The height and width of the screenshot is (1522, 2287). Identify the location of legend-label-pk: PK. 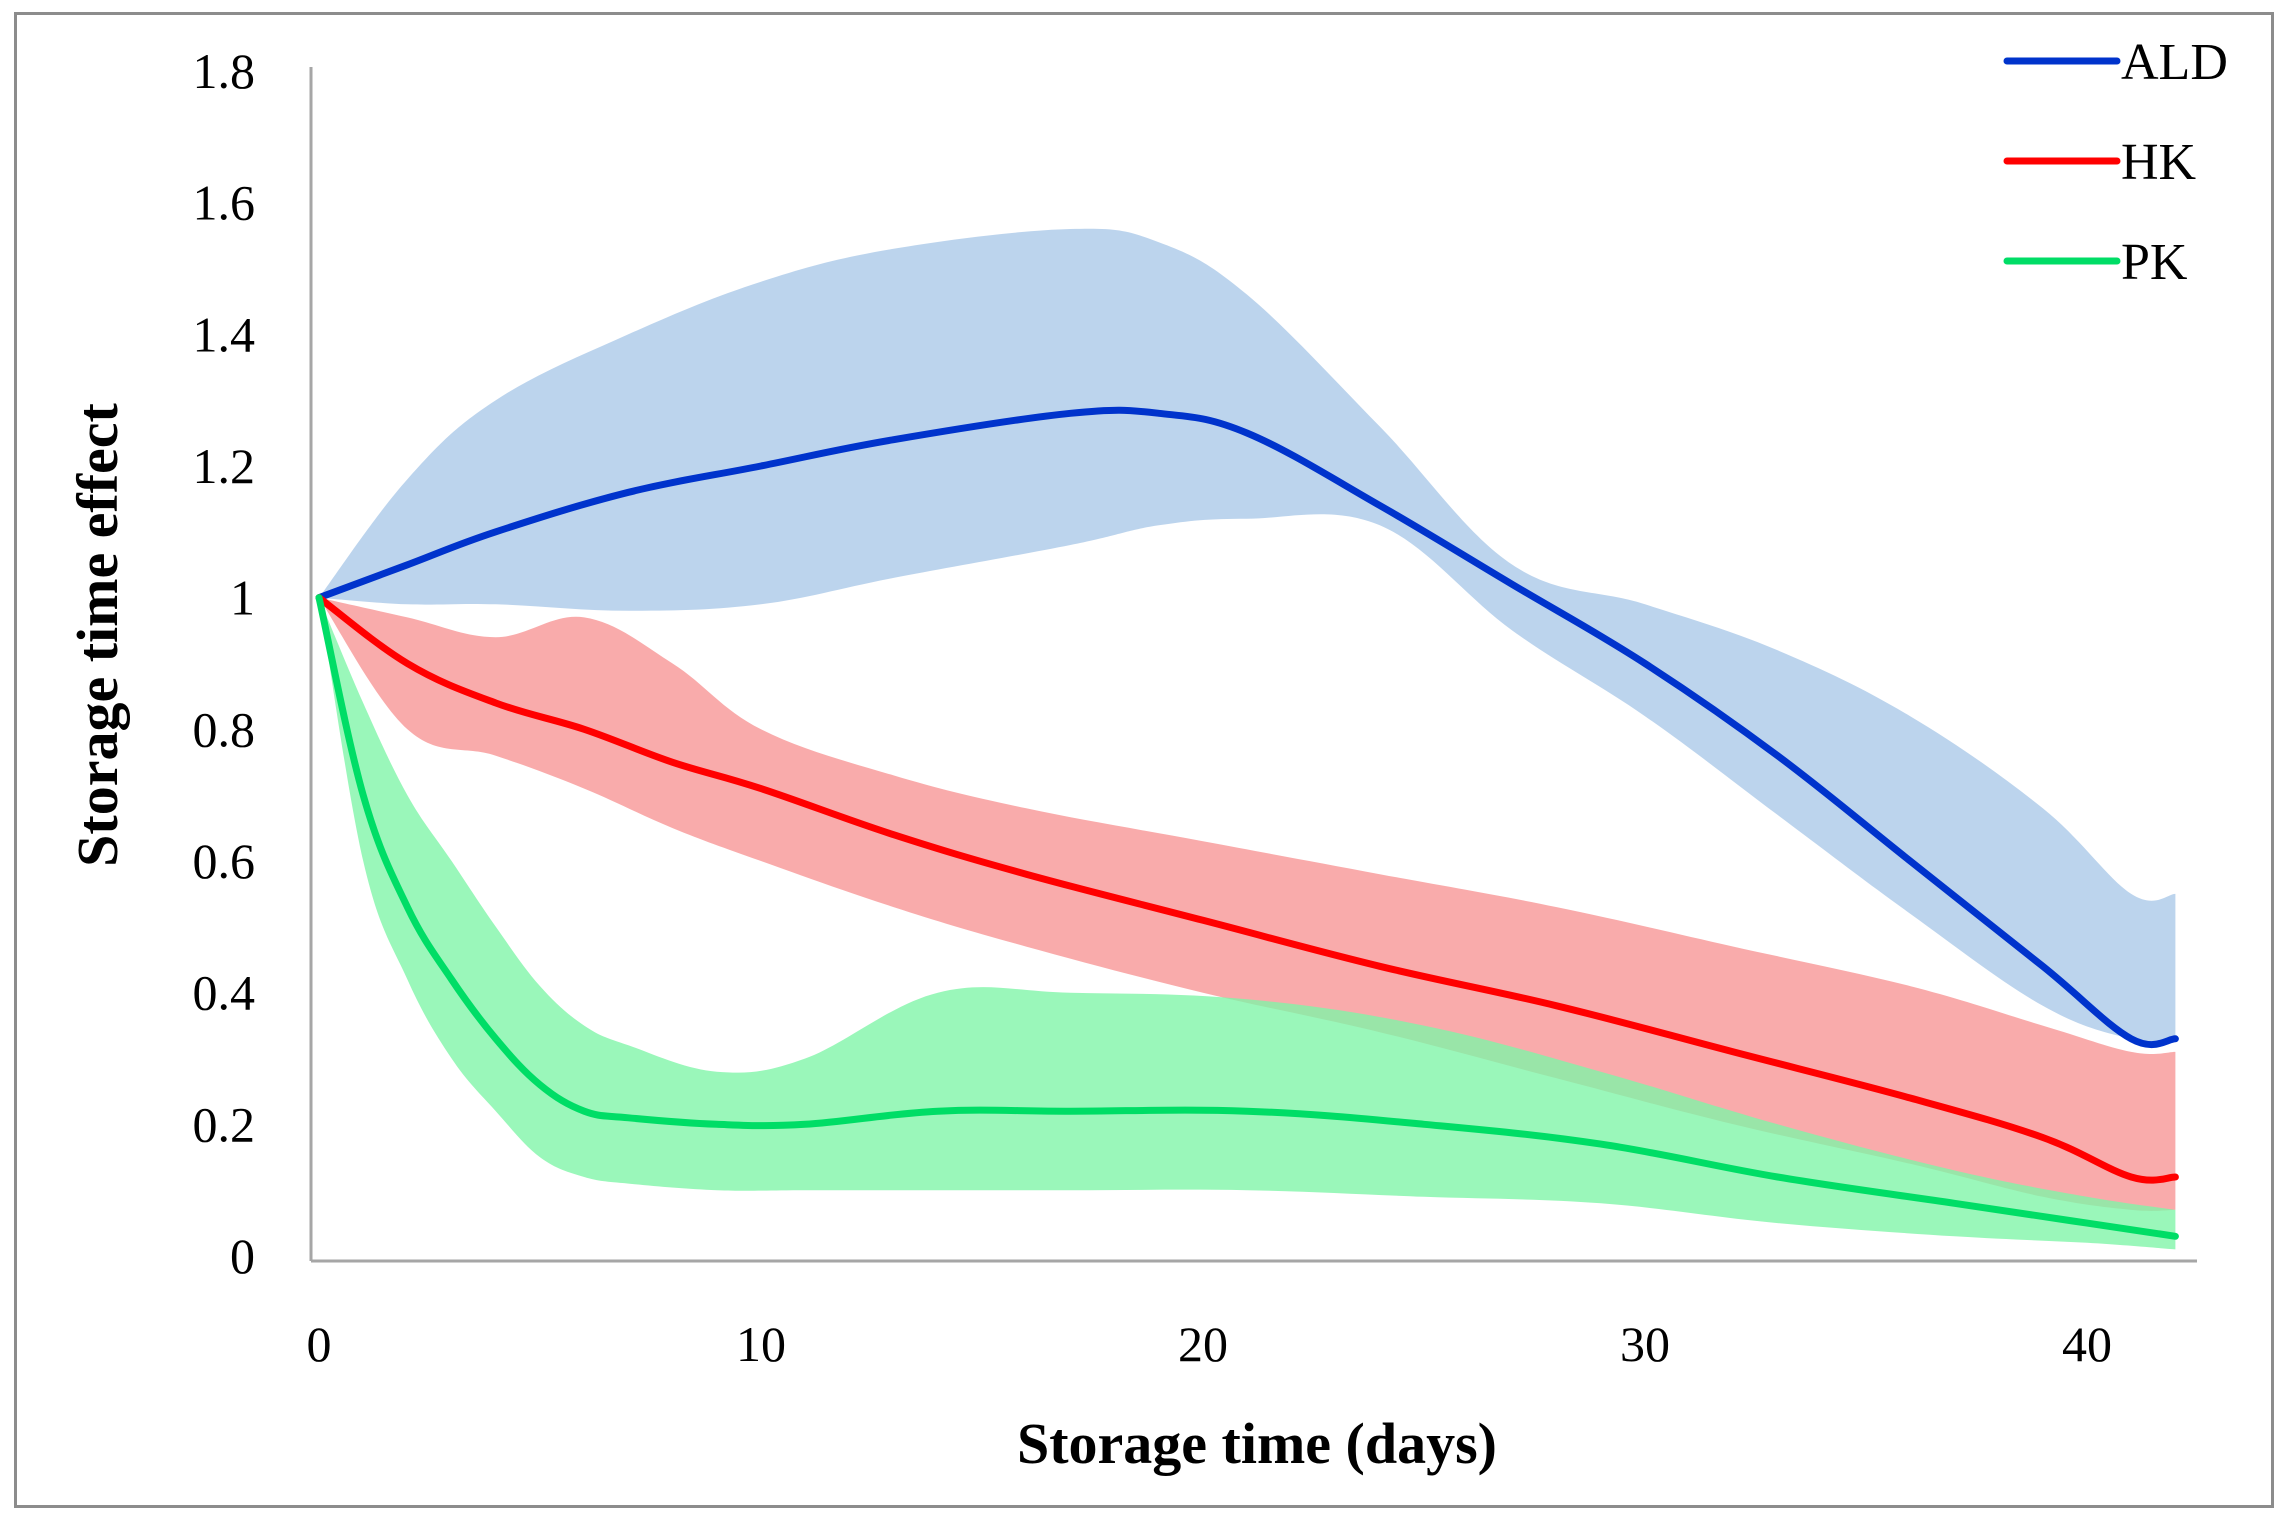
(2154, 262).